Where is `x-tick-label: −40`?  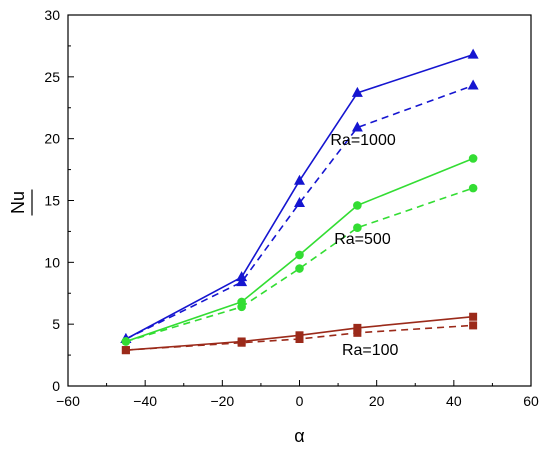
x-tick-label: −40 is located at coordinates (145, 401).